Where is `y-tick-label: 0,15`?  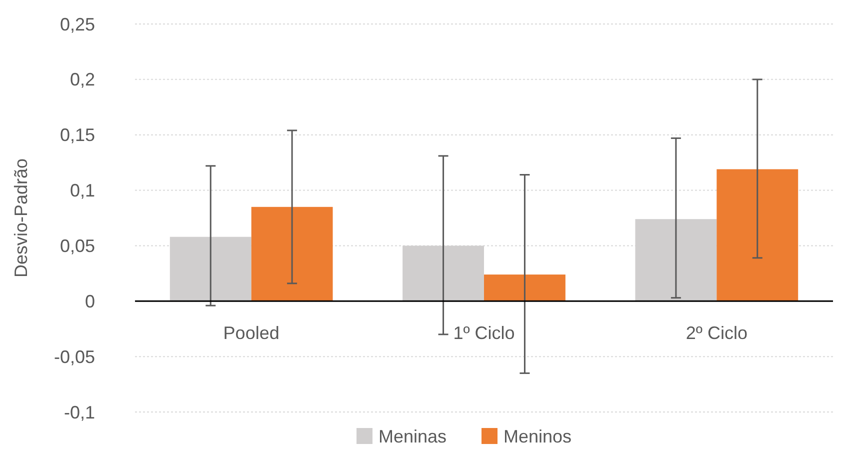 y-tick-label: 0,15 is located at coordinates (77, 135).